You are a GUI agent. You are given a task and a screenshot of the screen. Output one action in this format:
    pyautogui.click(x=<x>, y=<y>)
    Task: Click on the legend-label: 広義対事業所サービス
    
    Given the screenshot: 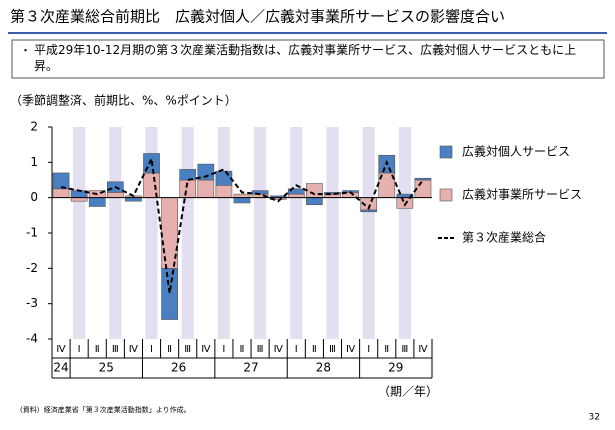 What is the action you would take?
    pyautogui.click(x=522, y=194)
    